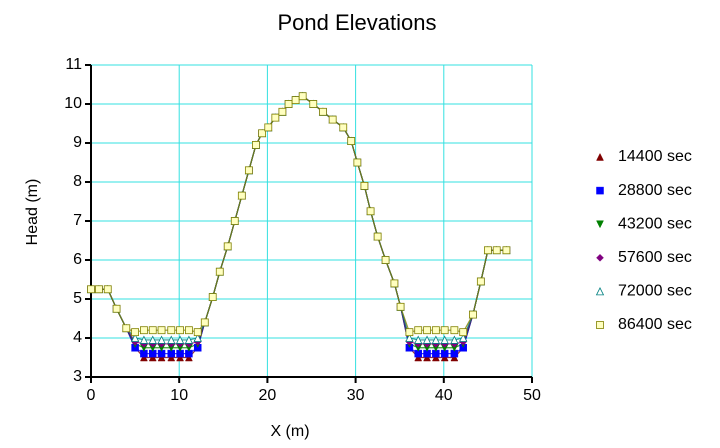  What do you see at coordinates (77, 298) in the screenshot?
I see `y-tick-label: 5` at bounding box center [77, 298].